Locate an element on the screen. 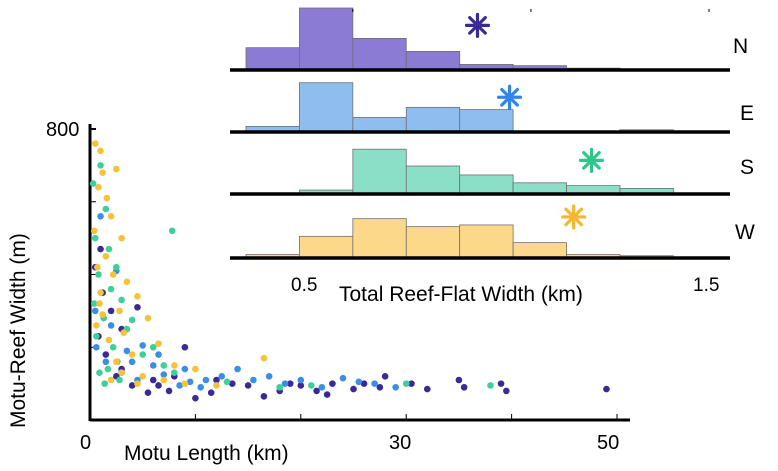  hist-x-tick-1.5: 1.5 is located at coordinates (706, 285).